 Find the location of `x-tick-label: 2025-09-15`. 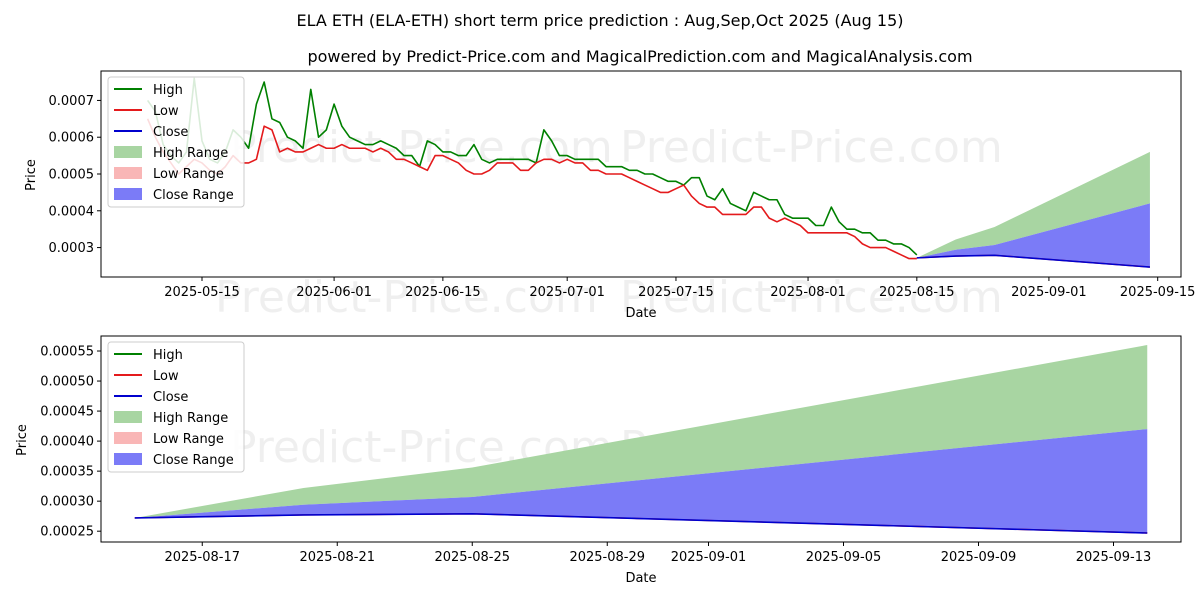

x-tick-label: 2025-09-15 is located at coordinates (1158, 292).